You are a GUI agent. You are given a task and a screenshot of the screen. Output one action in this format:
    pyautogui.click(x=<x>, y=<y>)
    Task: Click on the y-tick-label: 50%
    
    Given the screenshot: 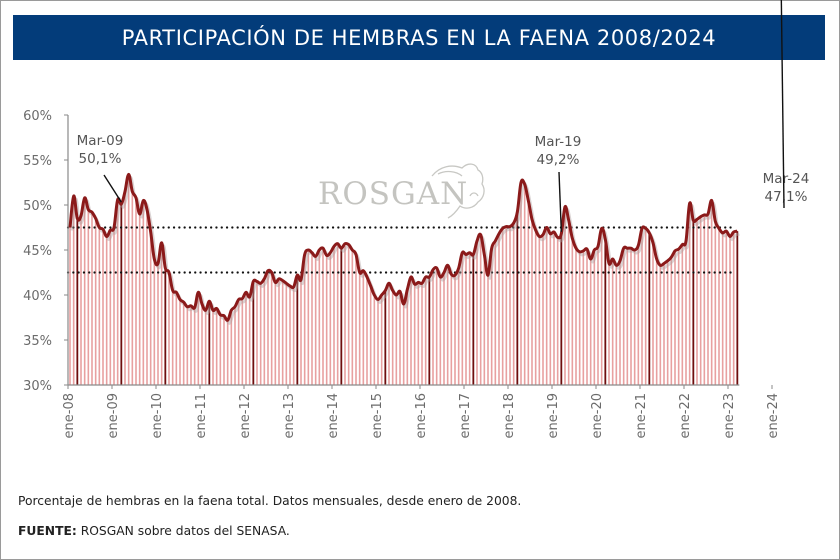 What is the action you would take?
    pyautogui.click(x=37, y=206)
    